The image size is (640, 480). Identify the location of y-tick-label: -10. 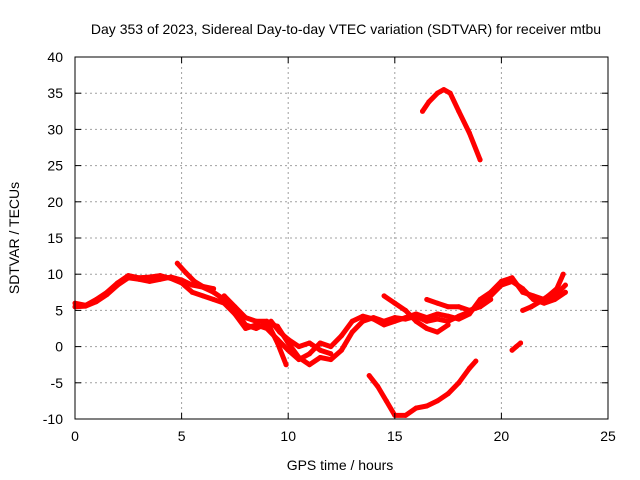
(53, 419).